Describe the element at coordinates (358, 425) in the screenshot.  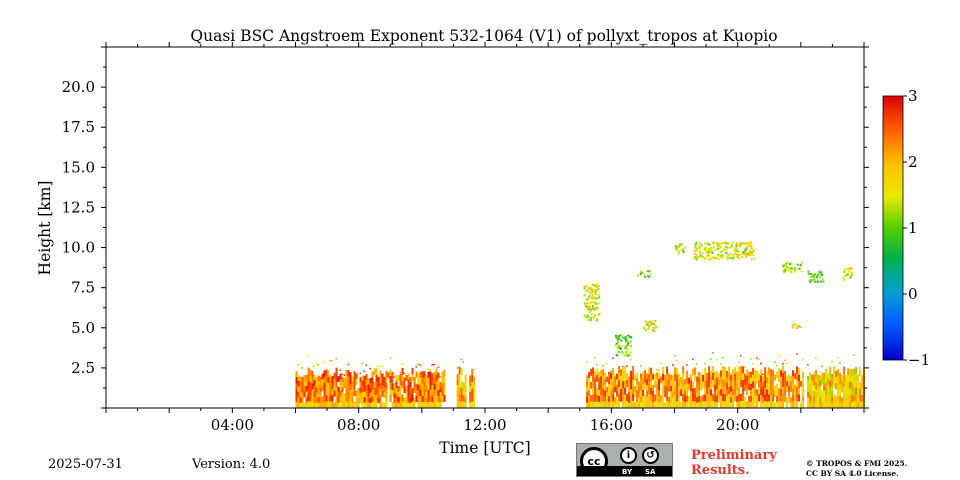
I see `x-tick-label: 08:00` at that location.